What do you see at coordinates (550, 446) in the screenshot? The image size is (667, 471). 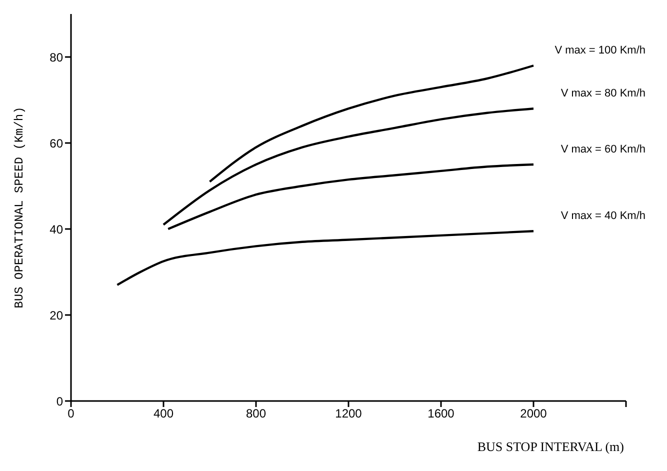 I see `x-axis-title: BUS STOP INTERVAL (m)` at bounding box center [550, 446].